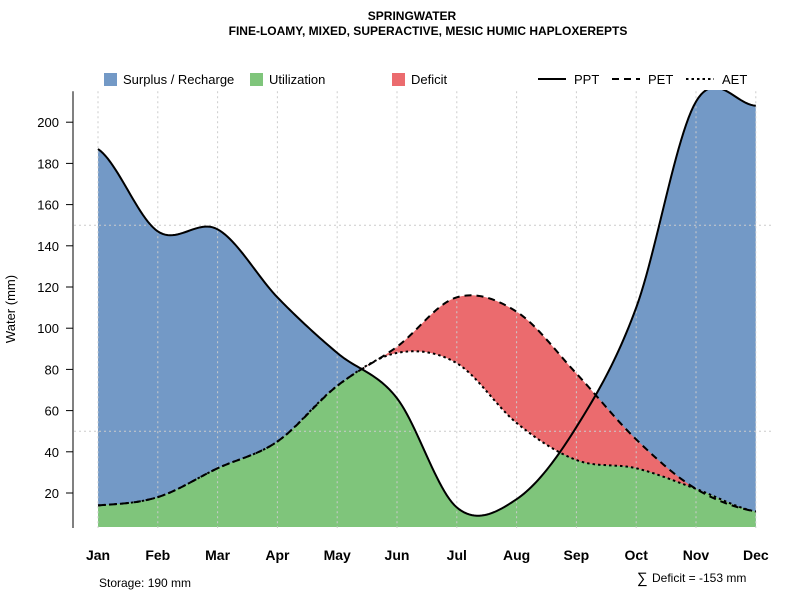 This screenshot has height=600, width=800. I want to click on y-tick-label: 120, so click(48, 287).